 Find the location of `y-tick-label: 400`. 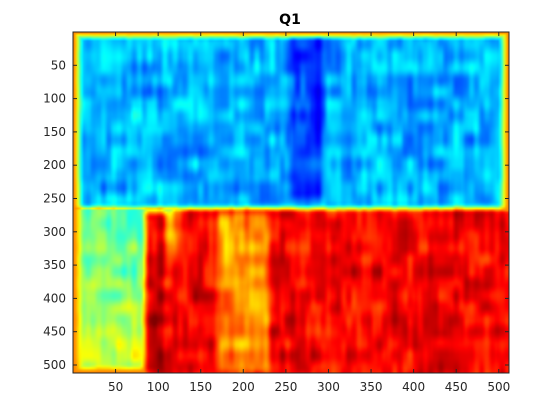

y-tick-label: 400 is located at coordinates (54, 298).